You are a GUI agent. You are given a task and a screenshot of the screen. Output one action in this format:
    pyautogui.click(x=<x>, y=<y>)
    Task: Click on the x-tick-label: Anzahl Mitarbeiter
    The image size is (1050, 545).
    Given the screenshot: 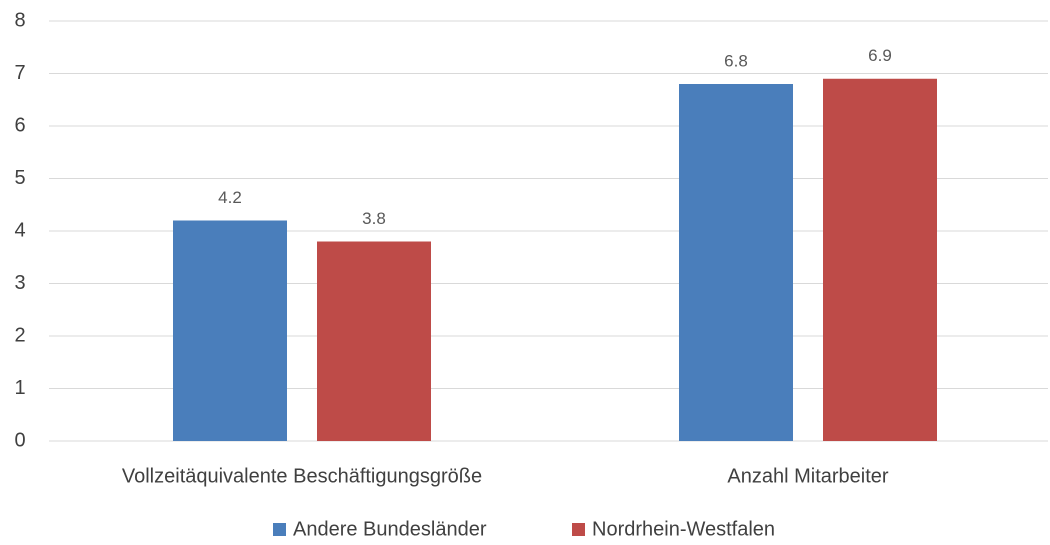 What is the action you would take?
    pyautogui.click(x=808, y=476)
    